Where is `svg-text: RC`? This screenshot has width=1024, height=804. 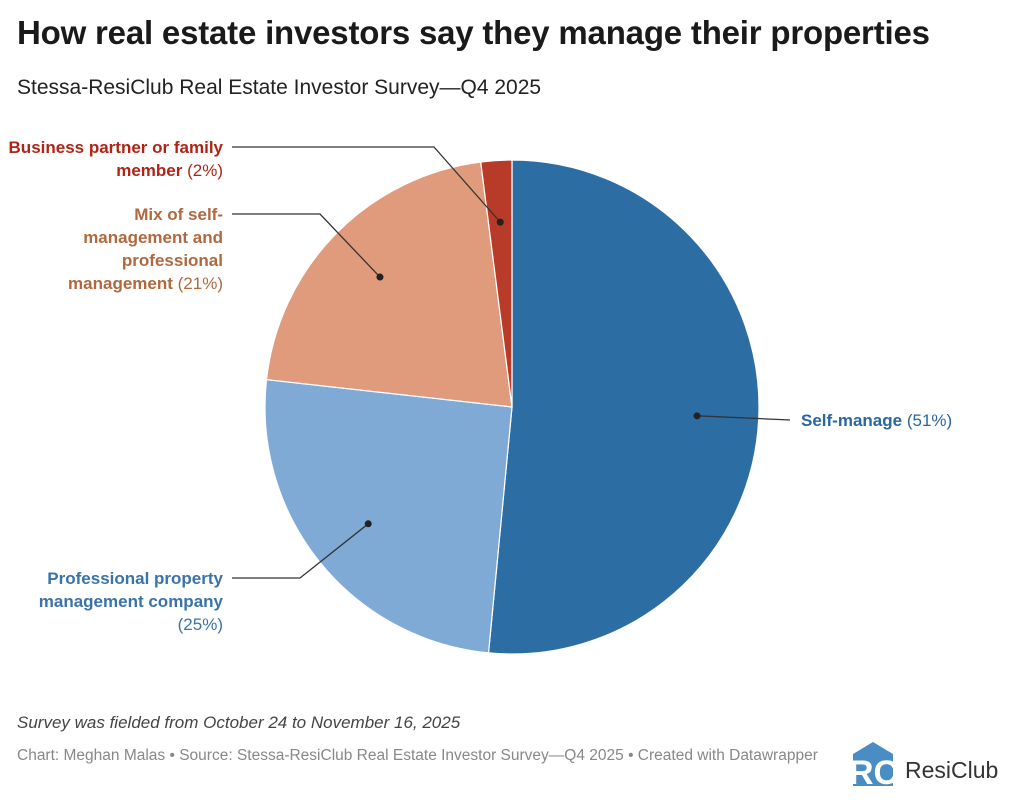 svg-text: RC is located at coordinates (873, 770).